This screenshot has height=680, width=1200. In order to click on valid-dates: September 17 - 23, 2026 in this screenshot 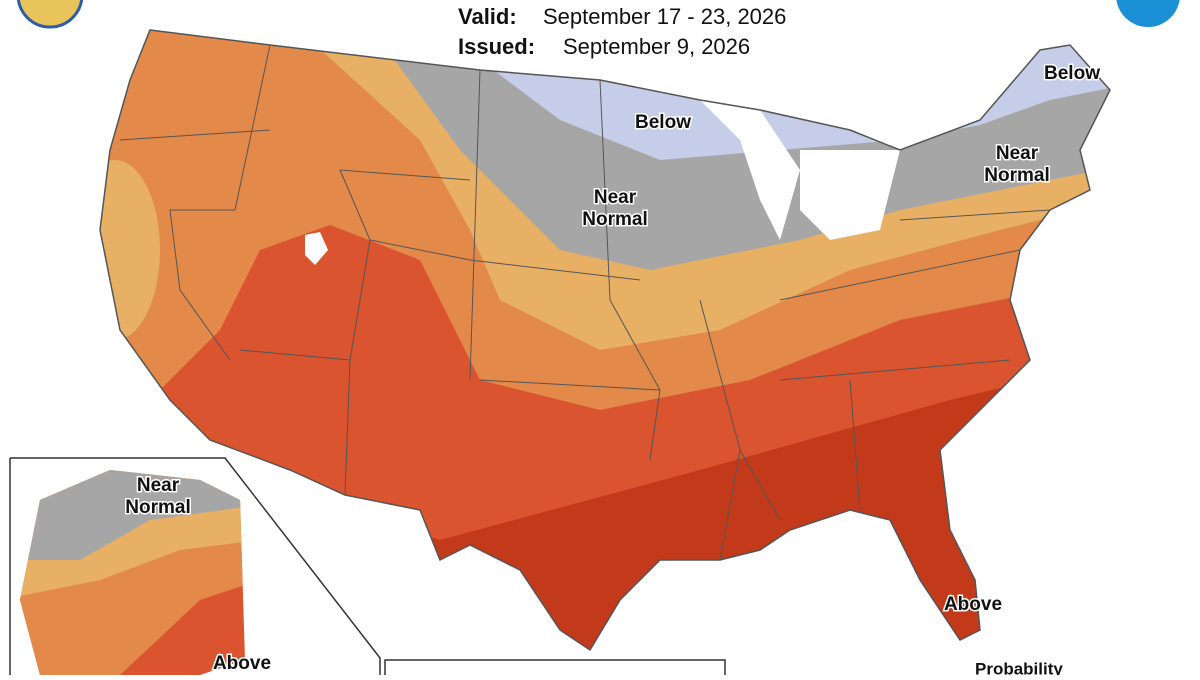, I will do `click(664, 16)`.